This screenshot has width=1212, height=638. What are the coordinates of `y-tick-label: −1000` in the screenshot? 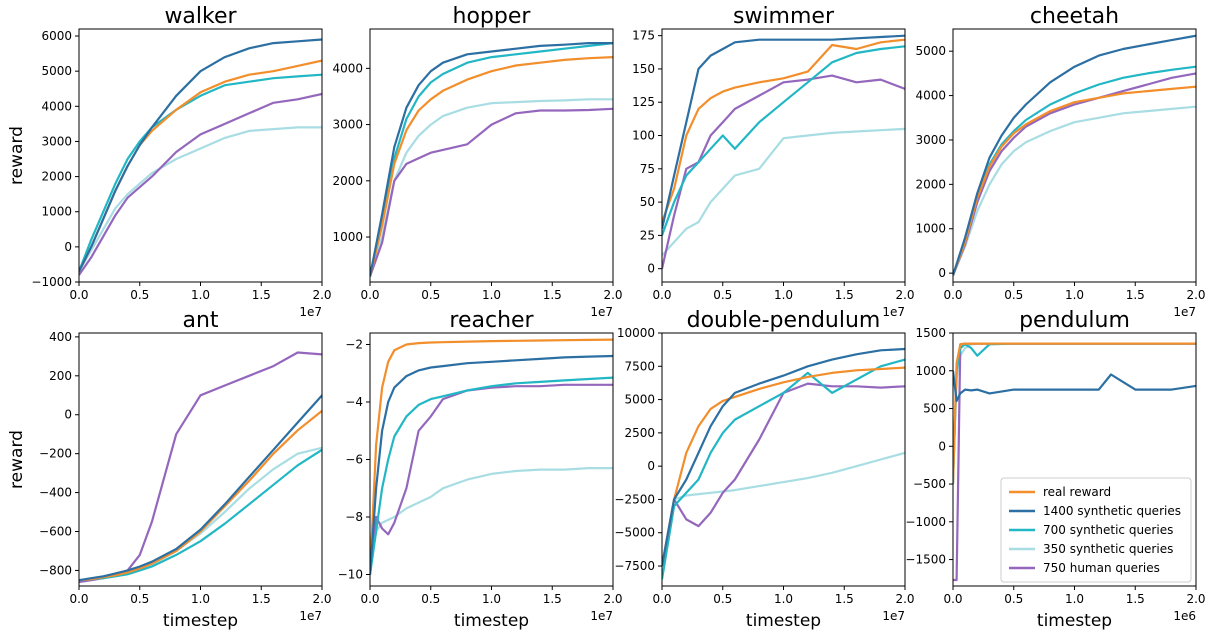 It's located at (51, 282).